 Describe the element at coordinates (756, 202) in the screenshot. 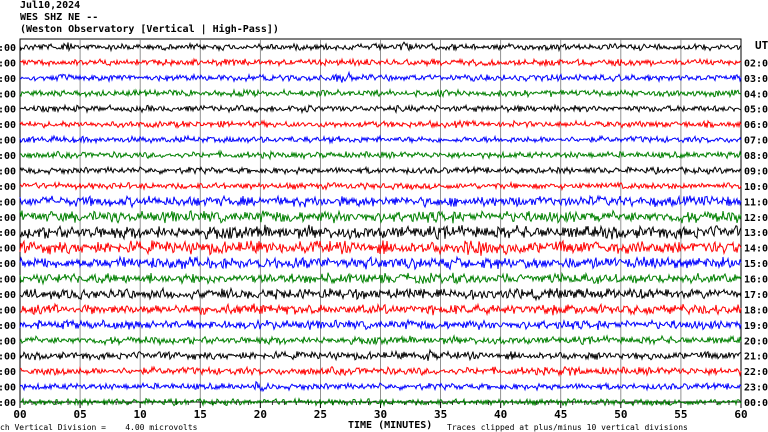

I see `row-time-label: 11:0` at that location.